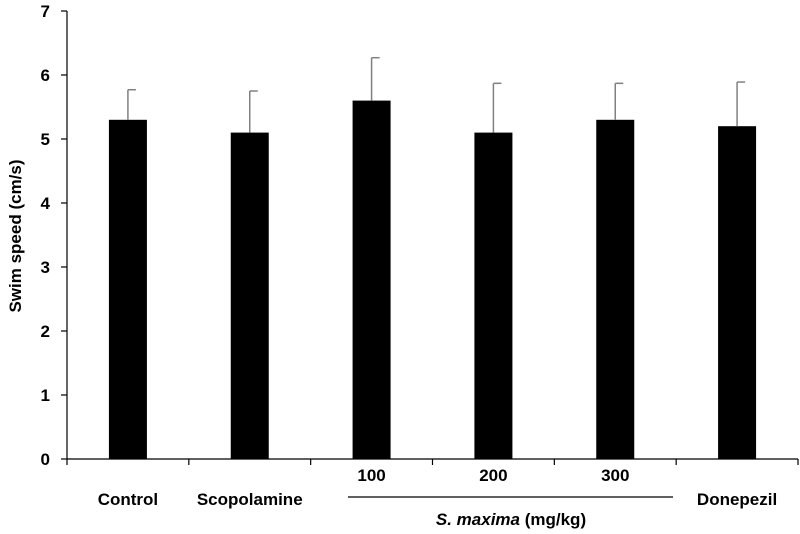  What do you see at coordinates (553, 519) in the screenshot?
I see `group-label-unit: (mg/kg)` at bounding box center [553, 519].